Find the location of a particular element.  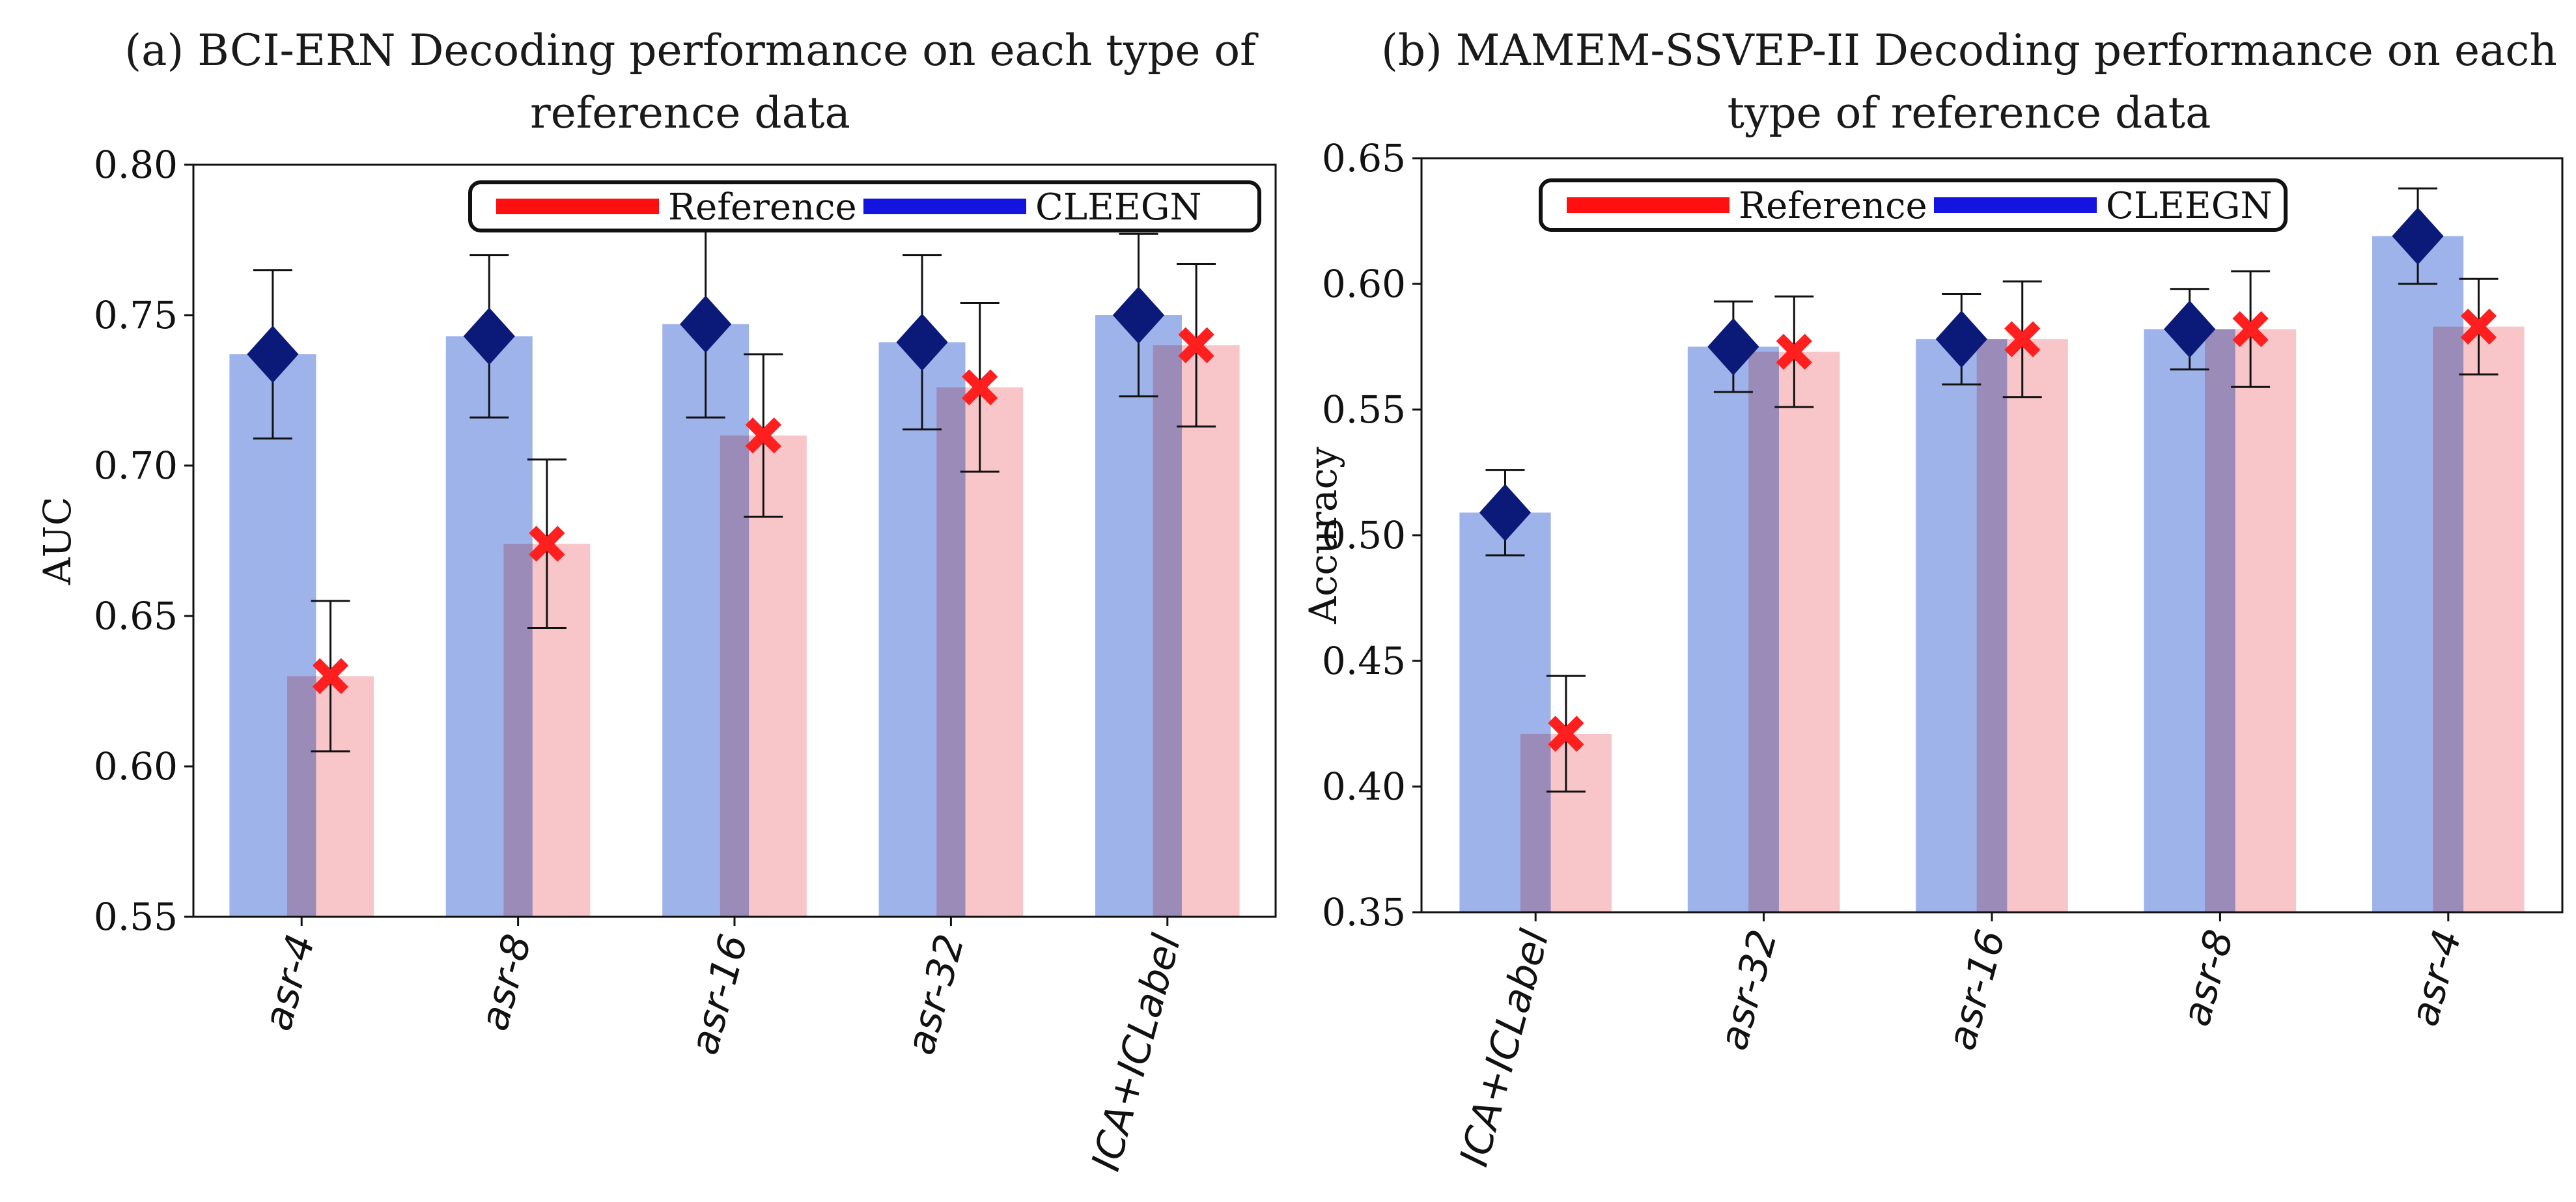

chart-b-legend-swatch-cleegn is located at coordinates (2016, 205).